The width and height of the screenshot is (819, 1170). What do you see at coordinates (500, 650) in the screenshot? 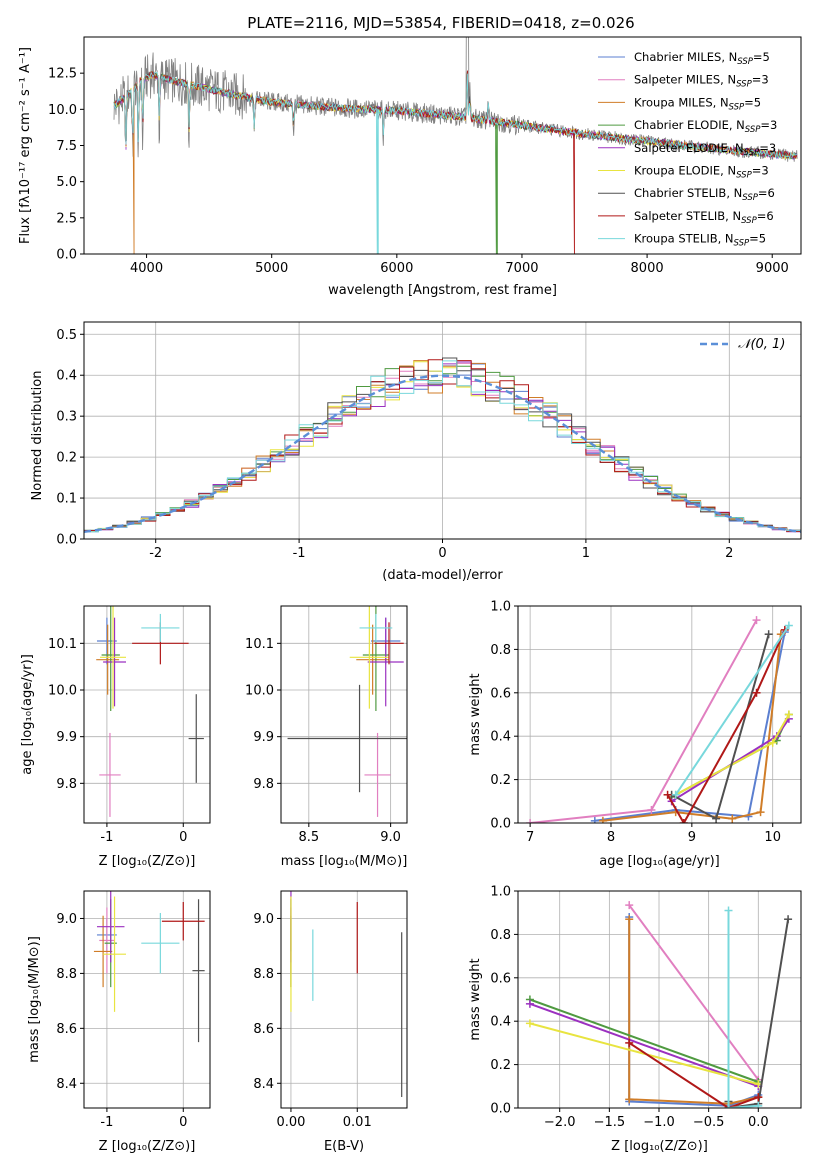
I see `y-tick-label: 0.8` at bounding box center [500, 650].